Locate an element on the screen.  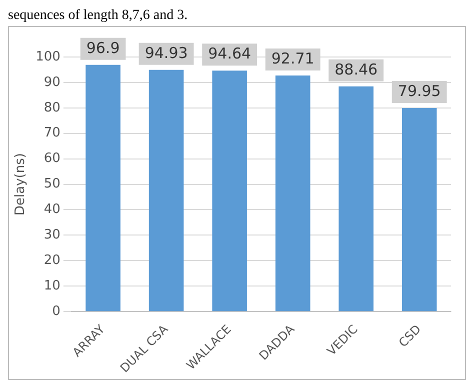
data-label: 94.64 is located at coordinates (230, 53).